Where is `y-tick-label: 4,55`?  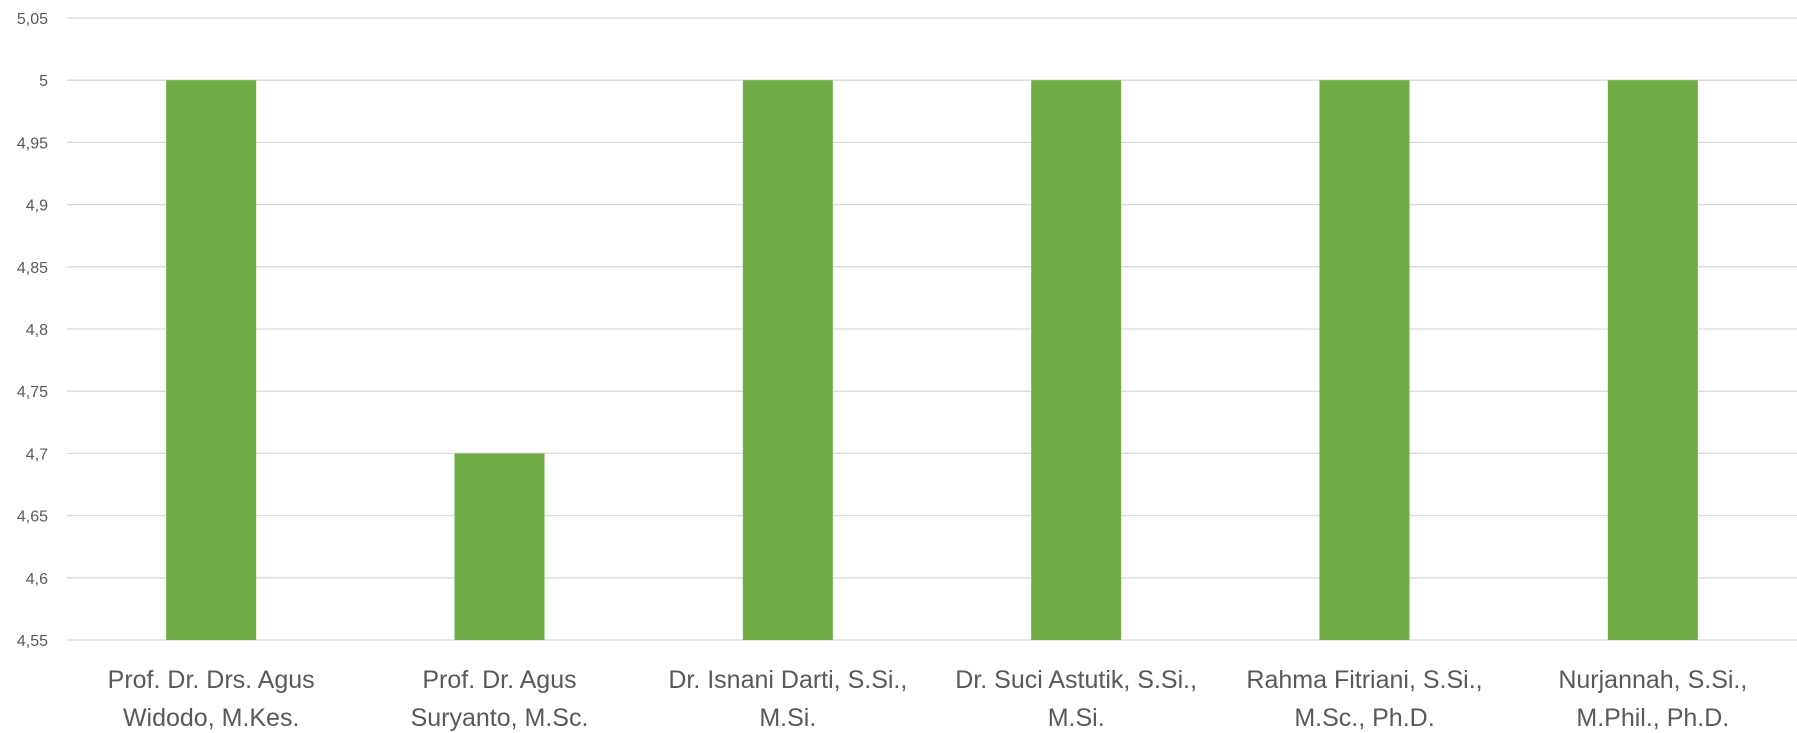
y-tick-label: 4,55 is located at coordinates (32, 641).